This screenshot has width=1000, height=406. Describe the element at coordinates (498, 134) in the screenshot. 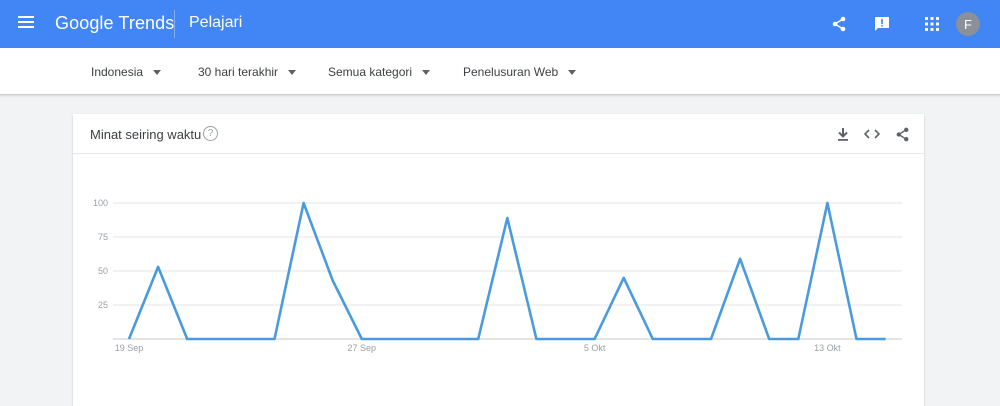

I see `card-header: Minat seiring waktu ?` at that location.